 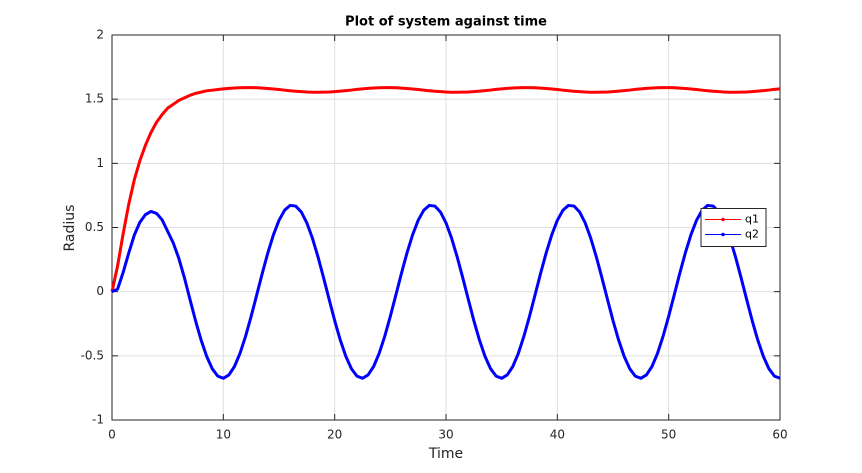 I want to click on y-tick-label: 0.5, so click(x=94, y=227).